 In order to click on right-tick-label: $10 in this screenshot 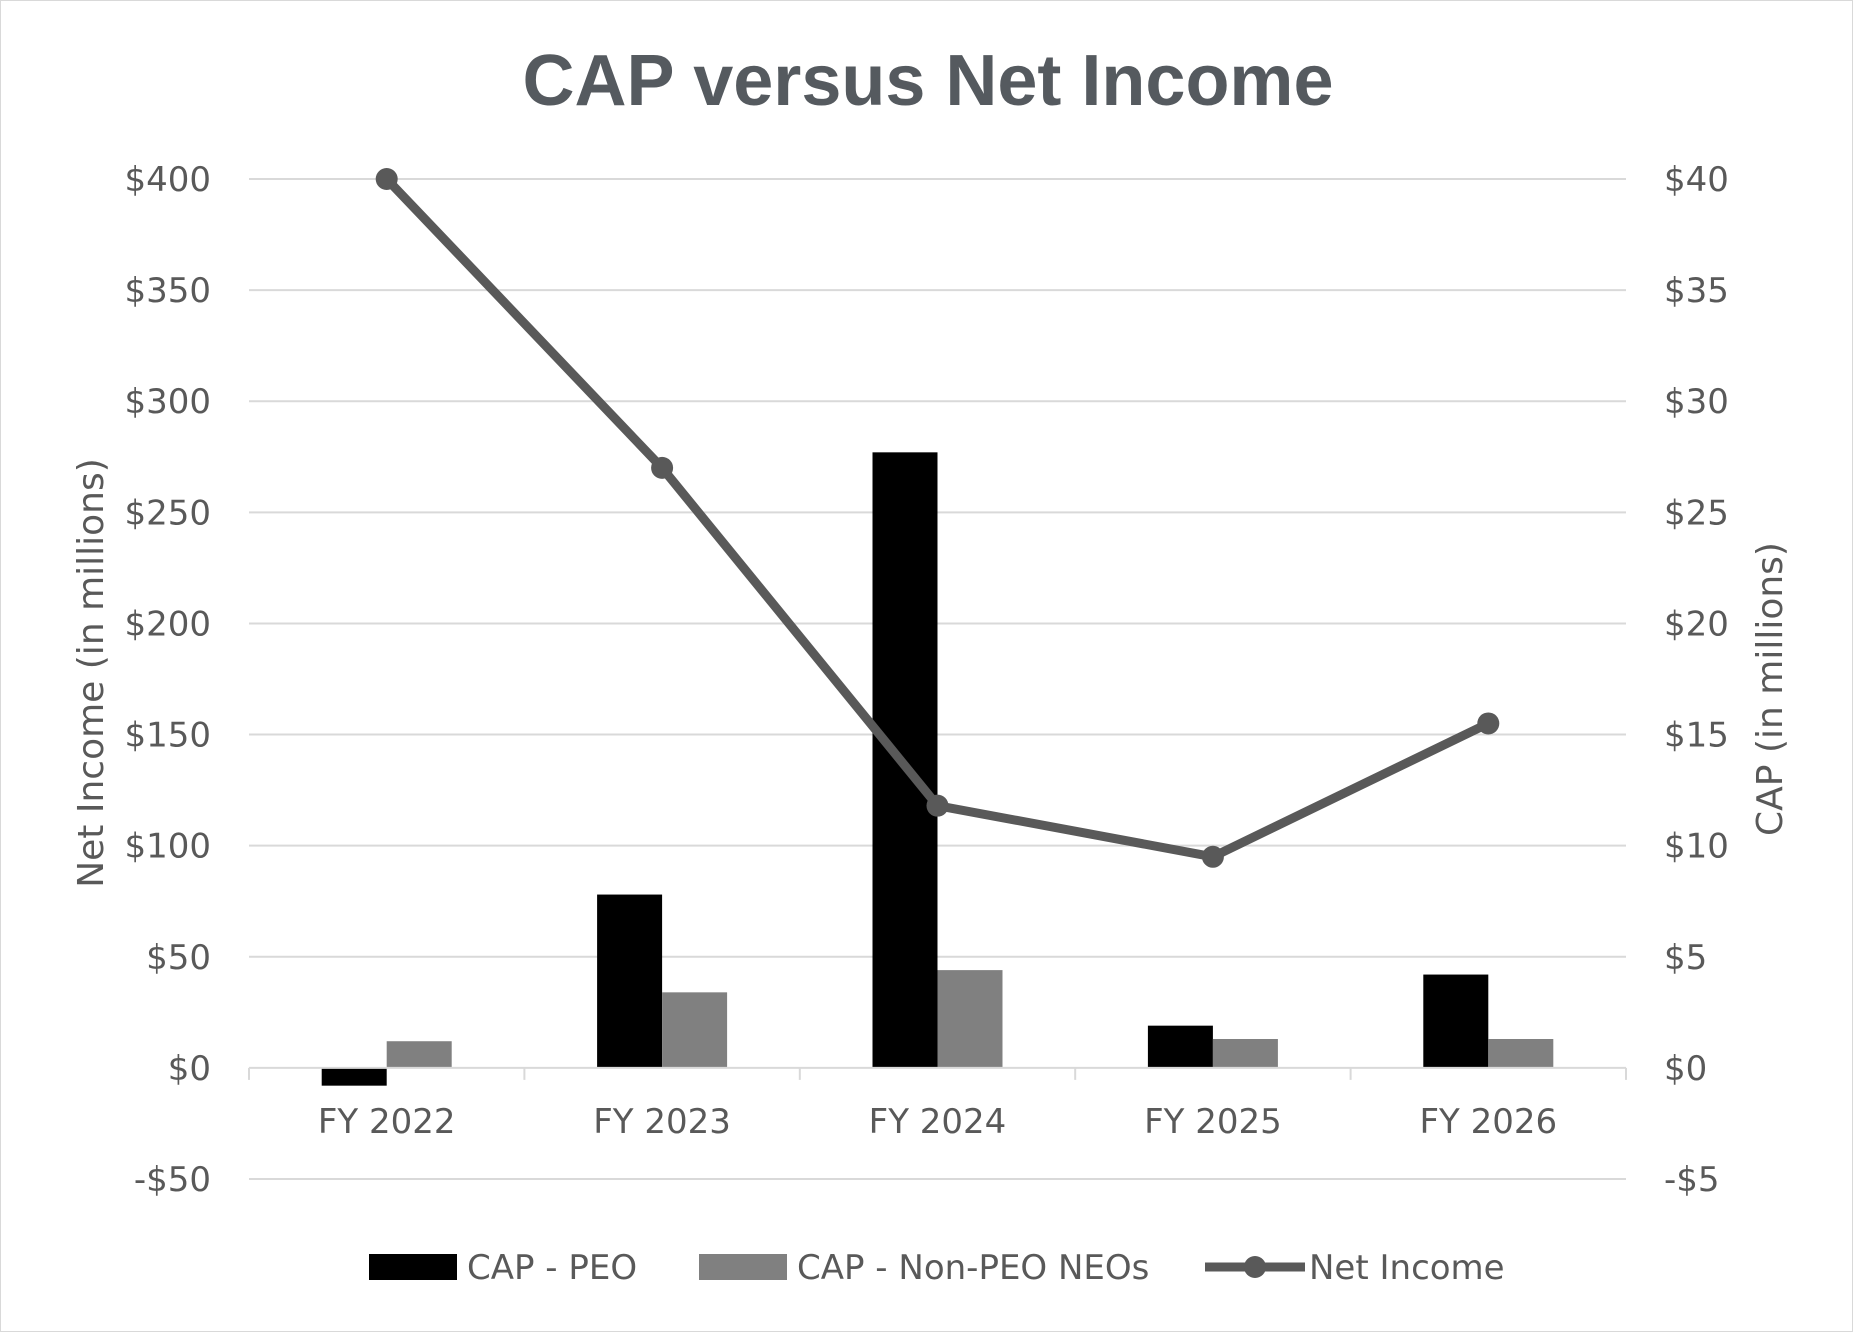, I will do `click(1696, 847)`.